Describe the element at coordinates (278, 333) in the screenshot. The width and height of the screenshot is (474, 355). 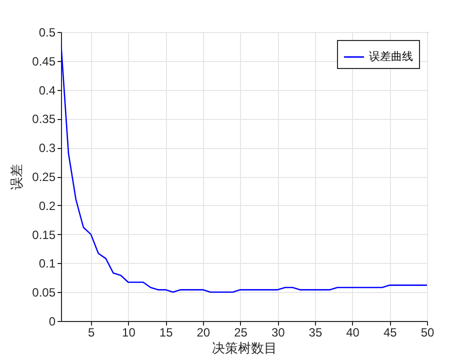
I see `x-tick-label: 30` at that location.